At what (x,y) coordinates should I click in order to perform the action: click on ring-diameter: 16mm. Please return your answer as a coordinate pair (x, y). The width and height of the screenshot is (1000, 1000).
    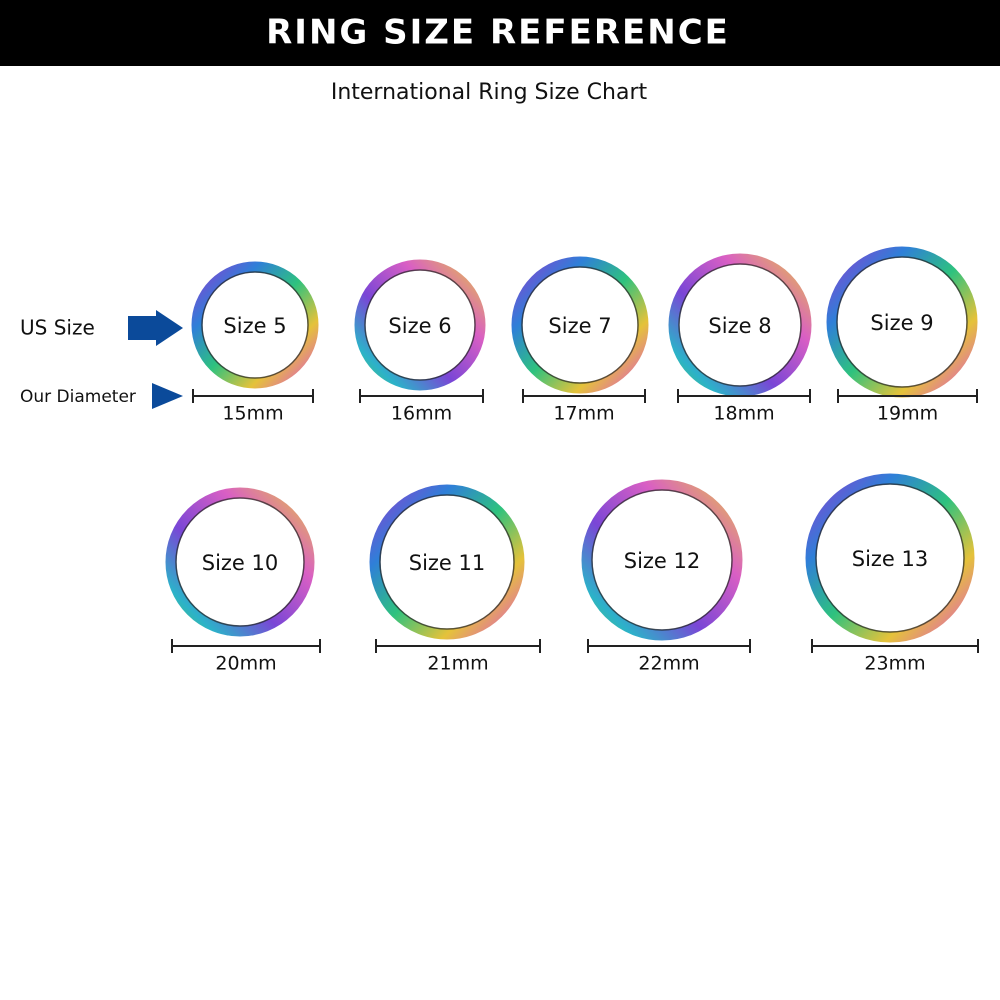
    Looking at the image, I should click on (421, 414).